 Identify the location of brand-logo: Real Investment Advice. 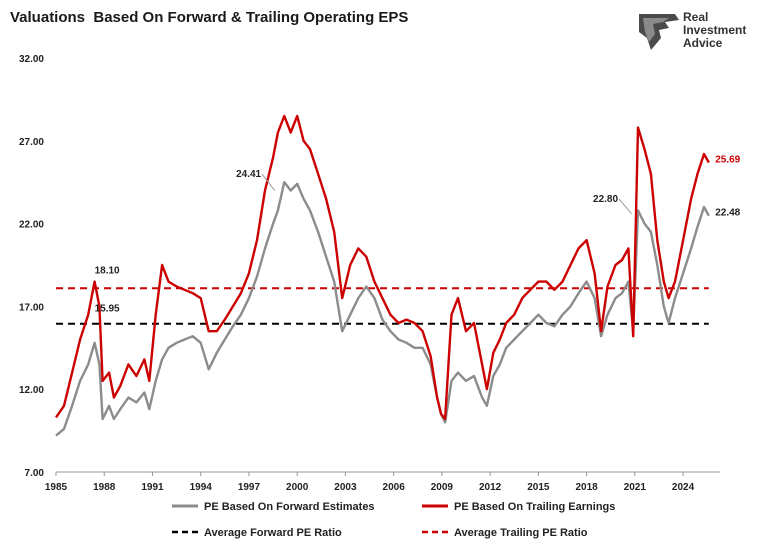
(700, 33).